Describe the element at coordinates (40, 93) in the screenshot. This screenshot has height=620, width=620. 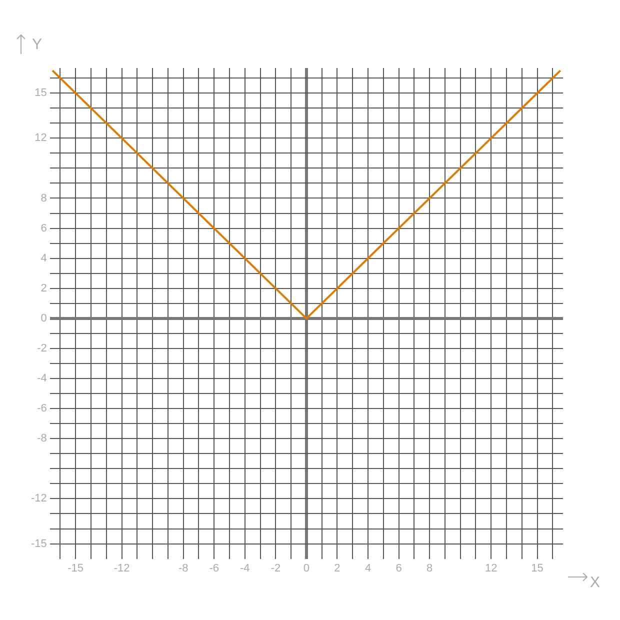
I see `y-tick-label: 15` at that location.